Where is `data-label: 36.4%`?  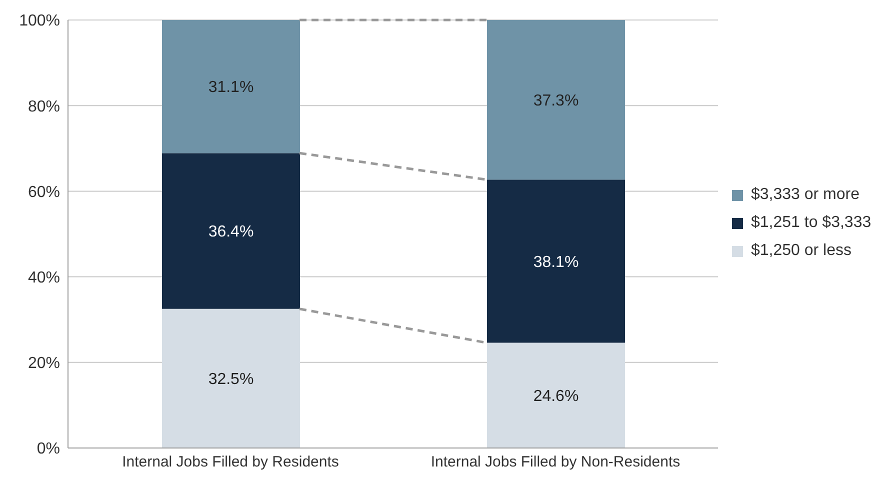 data-label: 36.4% is located at coordinates (231, 232).